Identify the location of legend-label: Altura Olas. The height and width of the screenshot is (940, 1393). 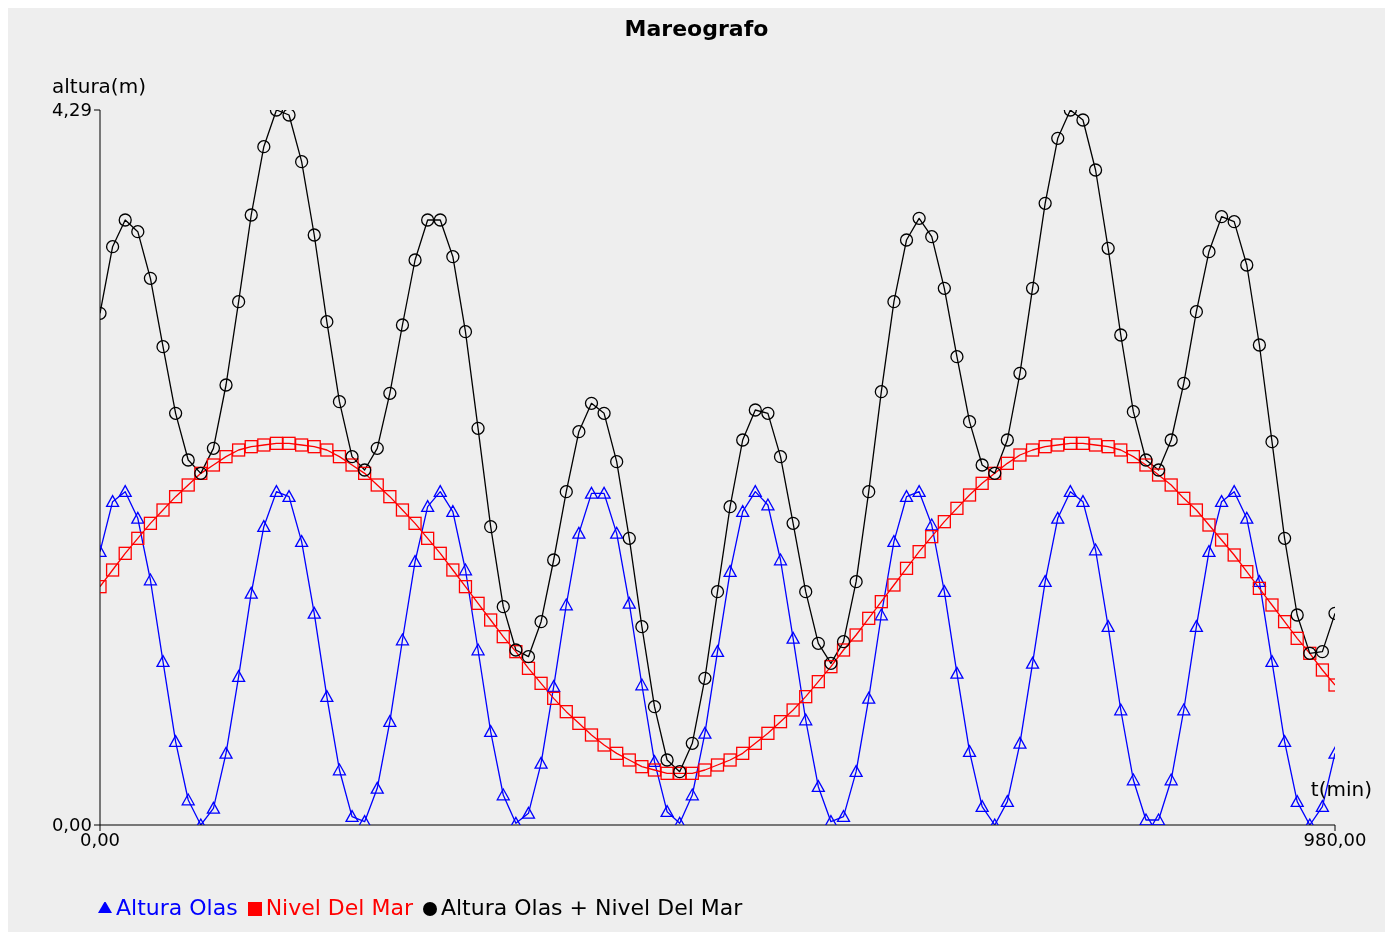
(177, 907).